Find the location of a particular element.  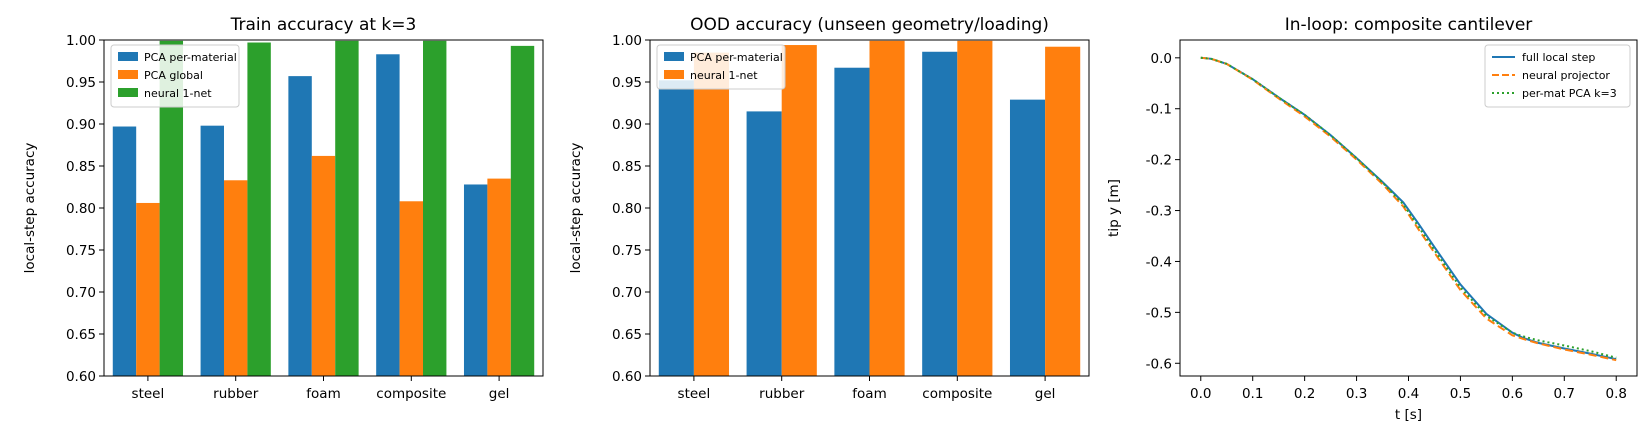

y-tick-label: -0.2 is located at coordinates (1159, 161).